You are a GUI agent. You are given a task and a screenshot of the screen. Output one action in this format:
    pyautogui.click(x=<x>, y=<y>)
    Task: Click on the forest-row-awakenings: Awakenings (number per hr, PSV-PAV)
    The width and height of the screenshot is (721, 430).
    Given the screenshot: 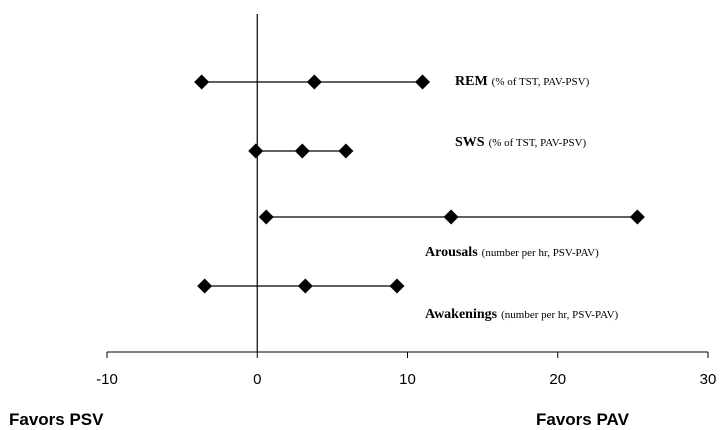 What is the action you would take?
    pyautogui.click(x=408, y=300)
    